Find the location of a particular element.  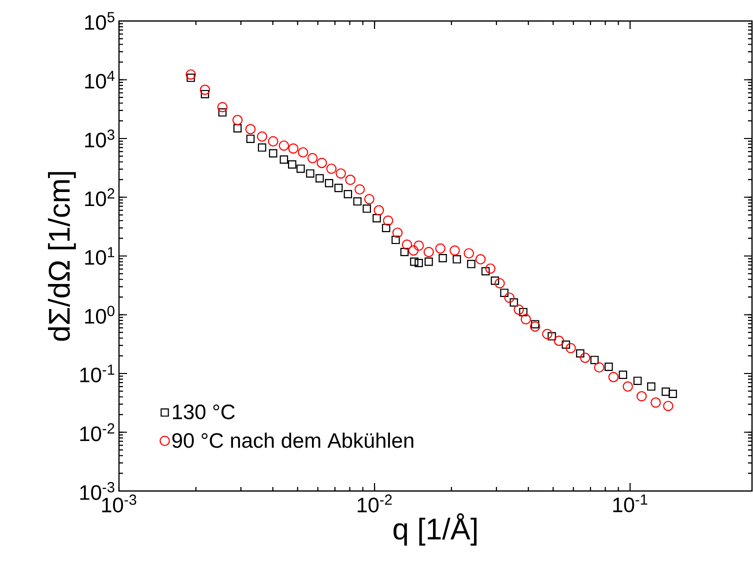

y-tick-label: 10$^{0}$ is located at coordinates (99, 315).